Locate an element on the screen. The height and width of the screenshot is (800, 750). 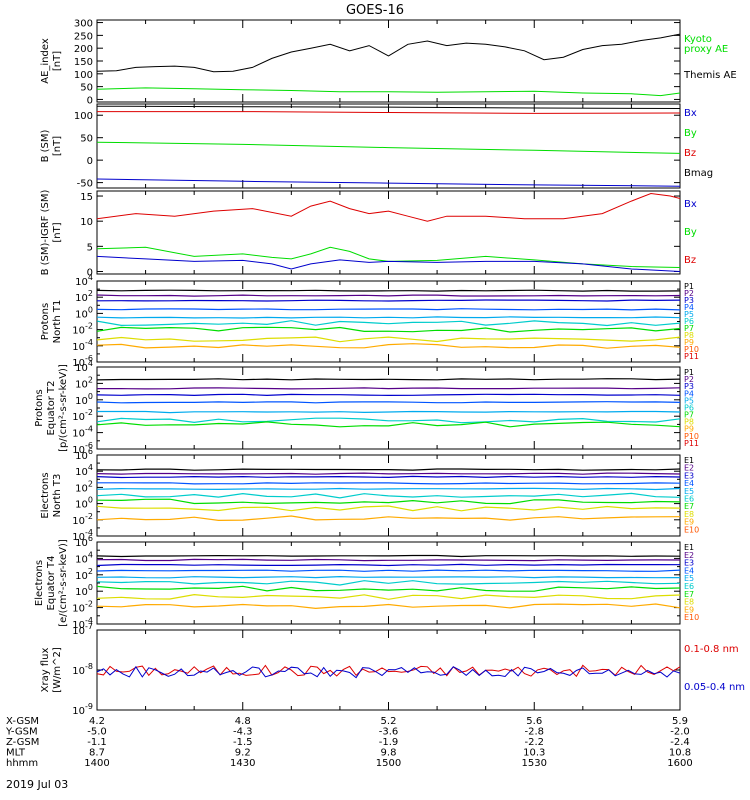
x-row-value: 5.9 is located at coordinates (680, 721).